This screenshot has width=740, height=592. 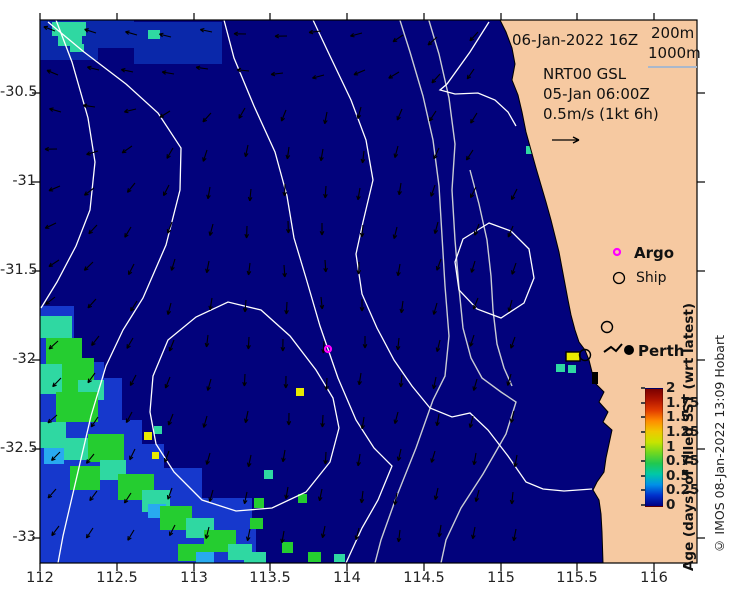 I want to click on y-axis-tick-label: -32.5, so click(x=19, y=448).